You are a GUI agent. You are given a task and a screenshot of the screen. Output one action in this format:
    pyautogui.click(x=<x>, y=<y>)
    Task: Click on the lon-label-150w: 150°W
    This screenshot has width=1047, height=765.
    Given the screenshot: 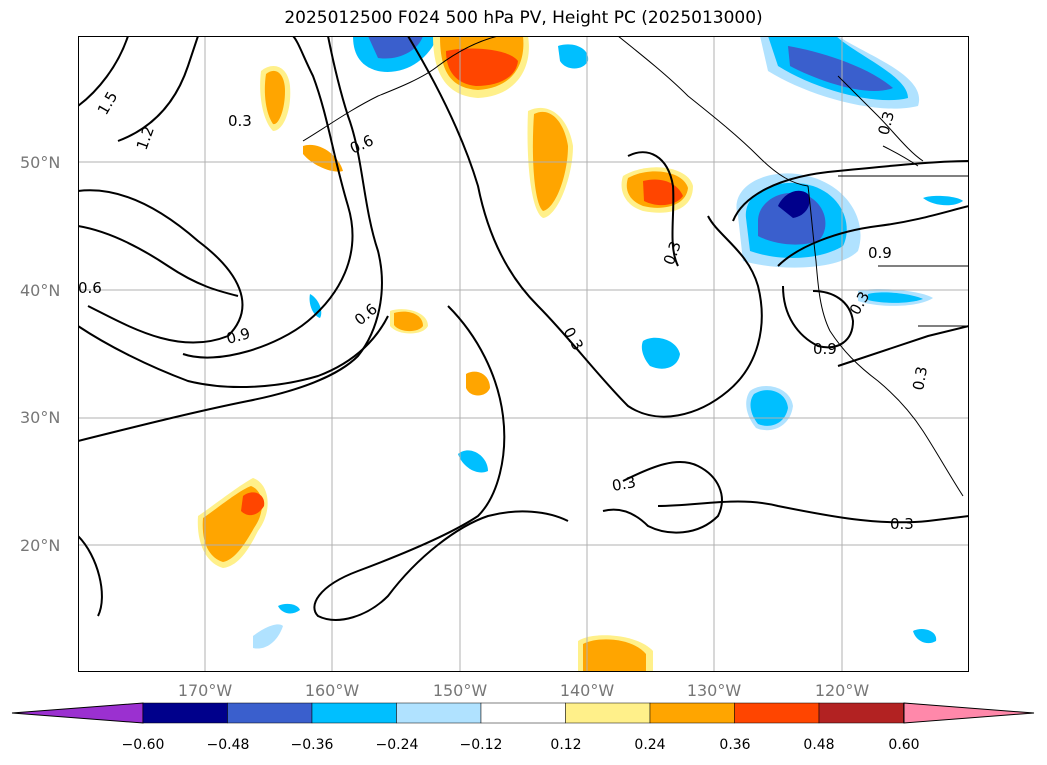 What is the action you would take?
    pyautogui.click(x=460, y=690)
    